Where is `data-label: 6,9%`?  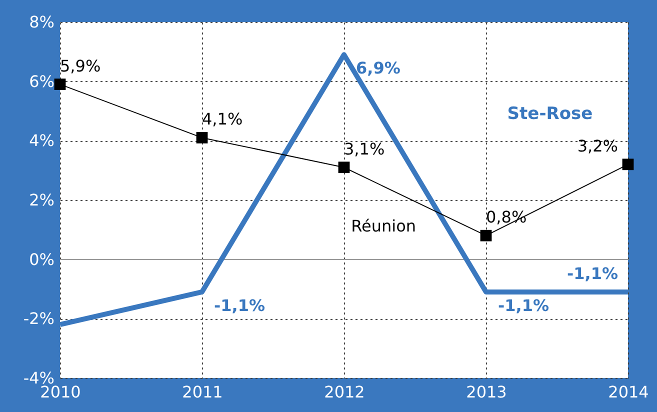
data-label: 6,9% is located at coordinates (378, 68).